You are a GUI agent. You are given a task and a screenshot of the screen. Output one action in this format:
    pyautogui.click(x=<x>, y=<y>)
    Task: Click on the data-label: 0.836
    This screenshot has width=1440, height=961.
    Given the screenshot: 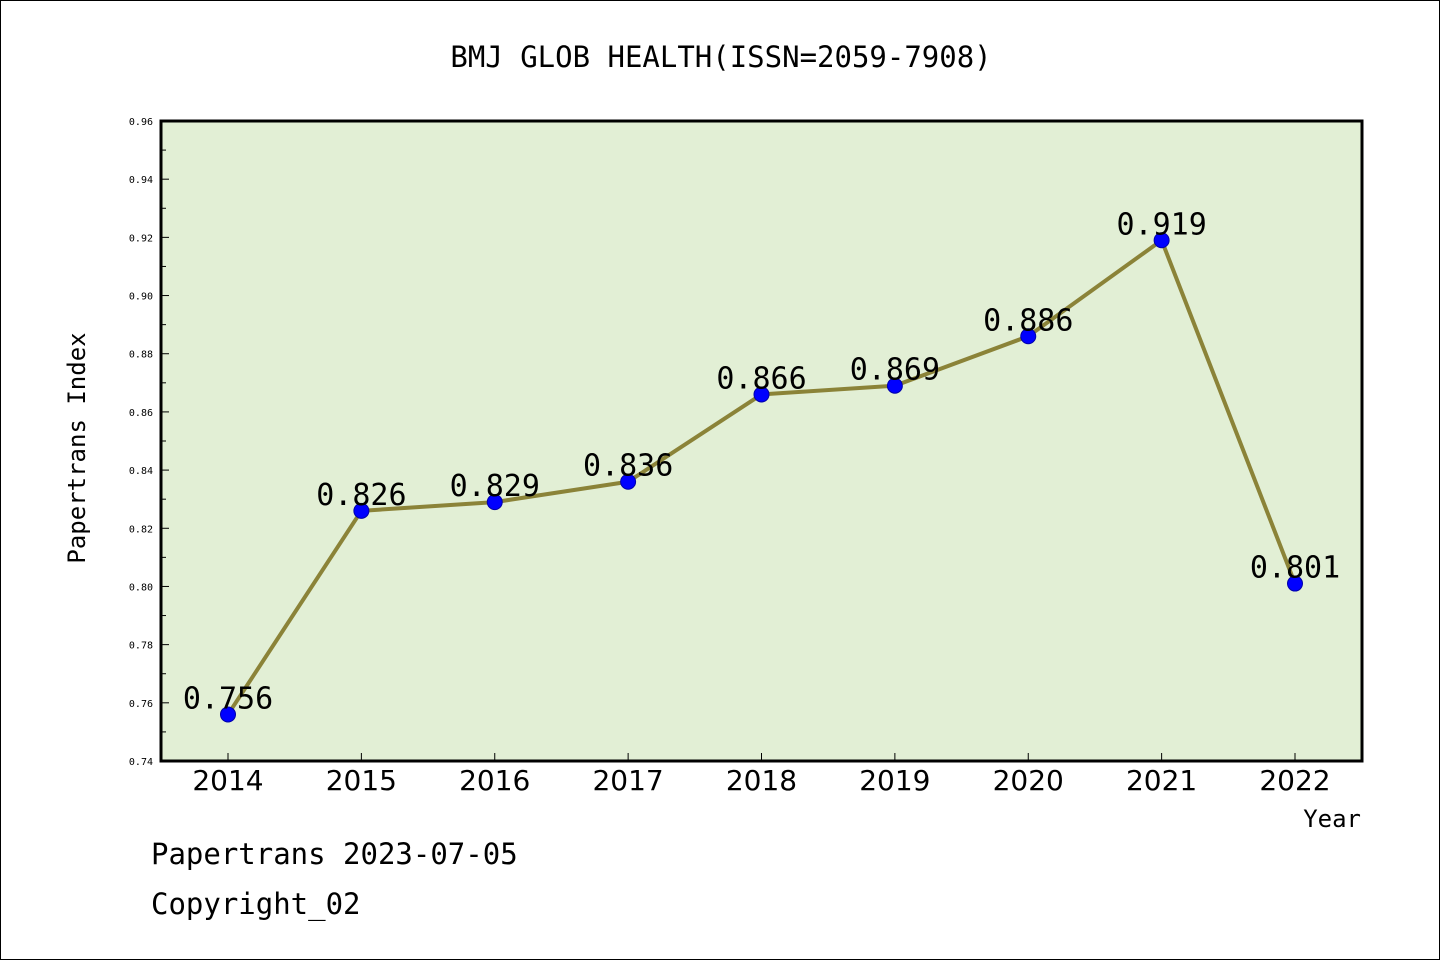 What is the action you would take?
    pyautogui.click(x=628, y=466)
    